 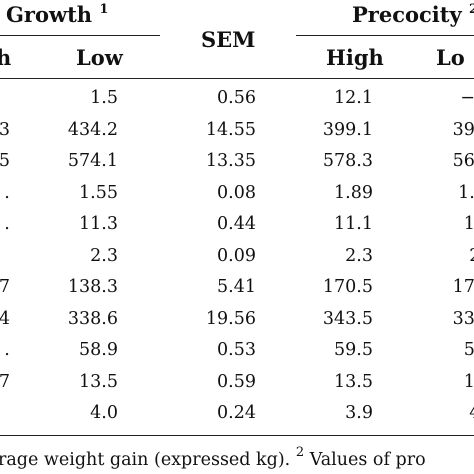 What do you see at coordinates (347, 129) in the screenshot?
I see `table-cell-c3: 399.1` at bounding box center [347, 129].